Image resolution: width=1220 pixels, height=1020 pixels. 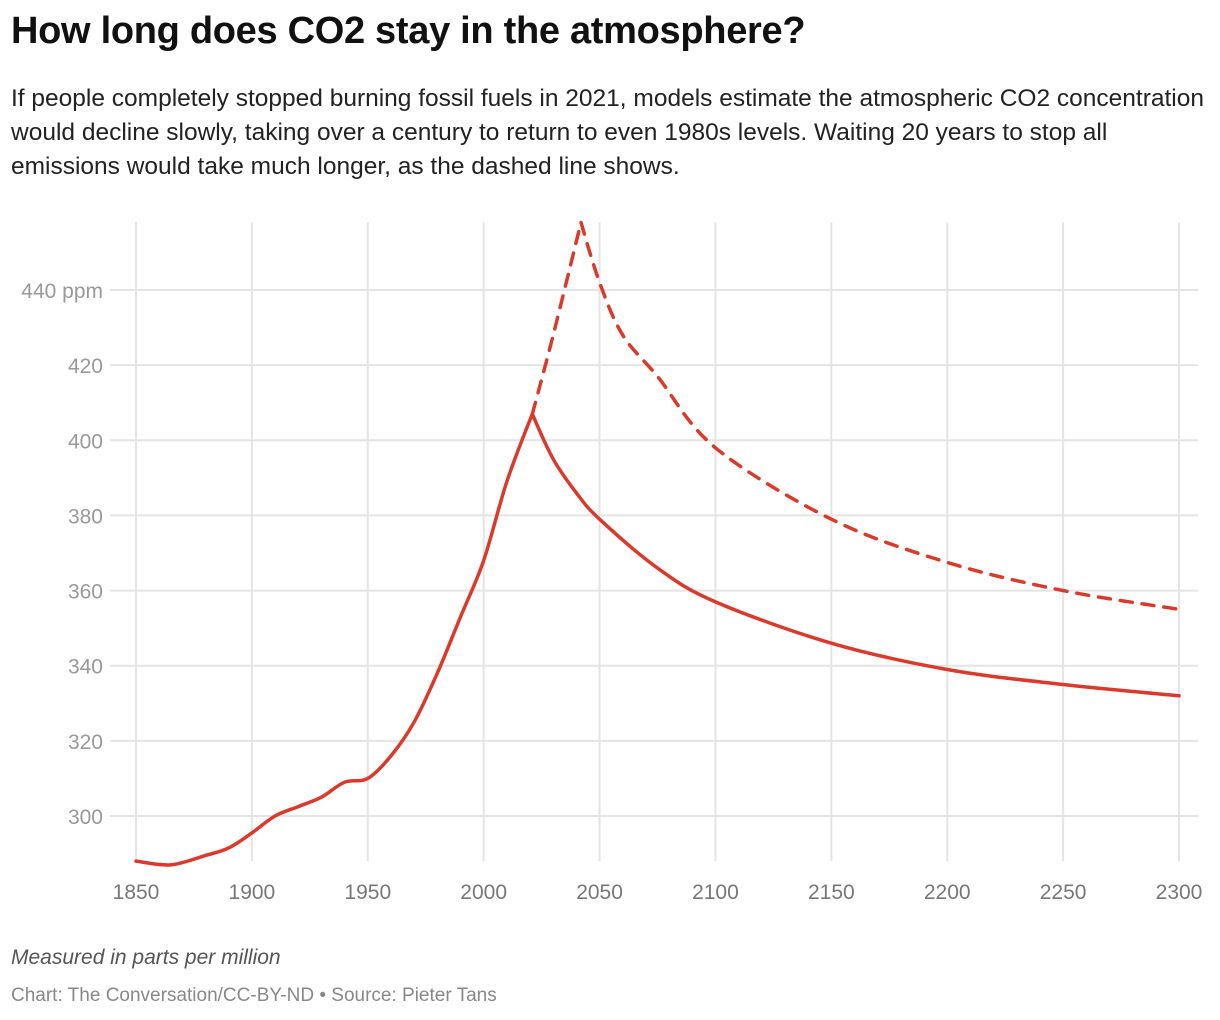 What do you see at coordinates (85, 516) in the screenshot?
I see `y-tick-label: 380` at bounding box center [85, 516].